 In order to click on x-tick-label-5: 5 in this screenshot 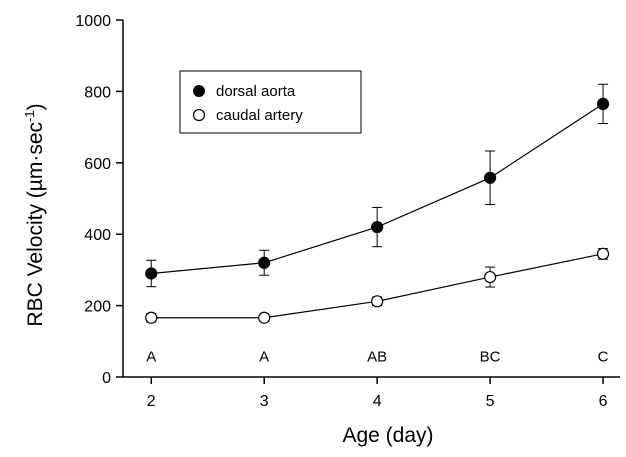, I will do `click(490, 401)`.